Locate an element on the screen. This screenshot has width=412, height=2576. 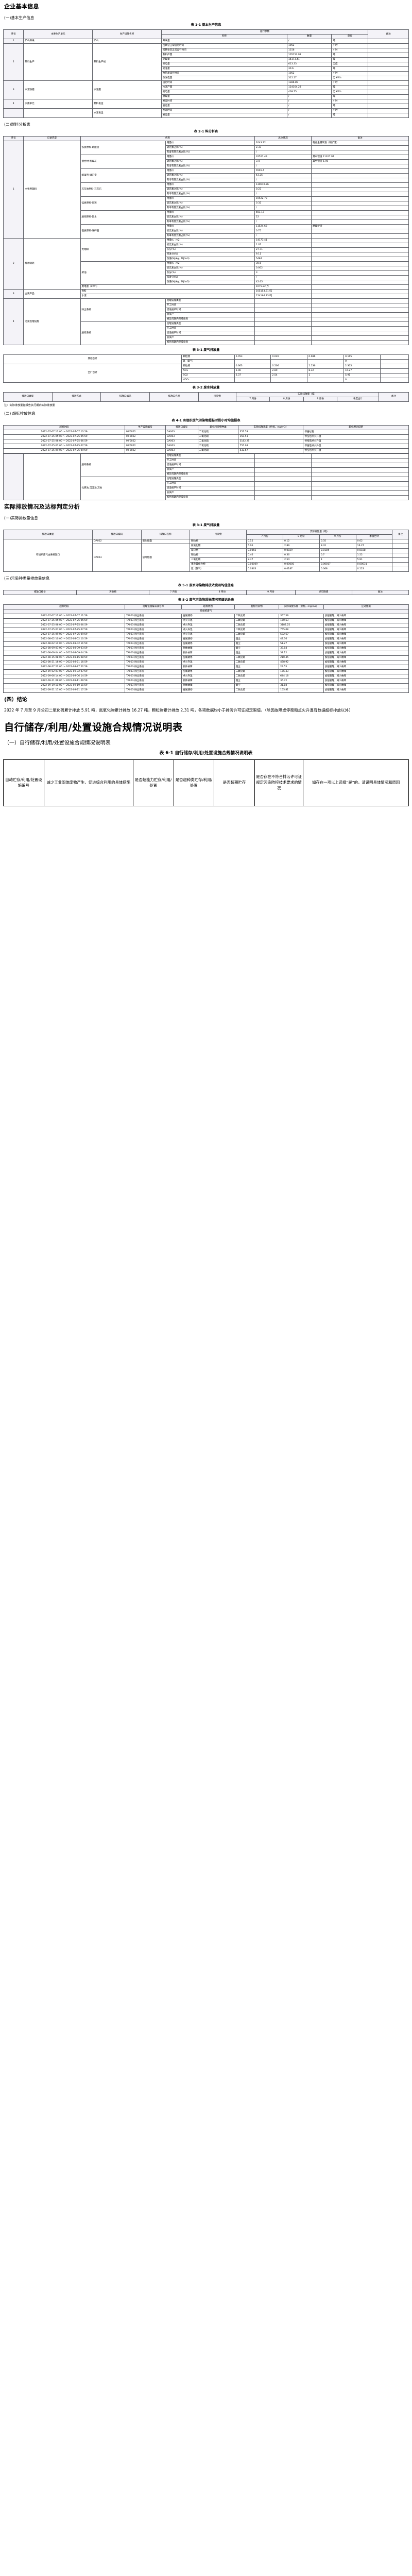
cell-m8 is located at coordinates (289, 380).